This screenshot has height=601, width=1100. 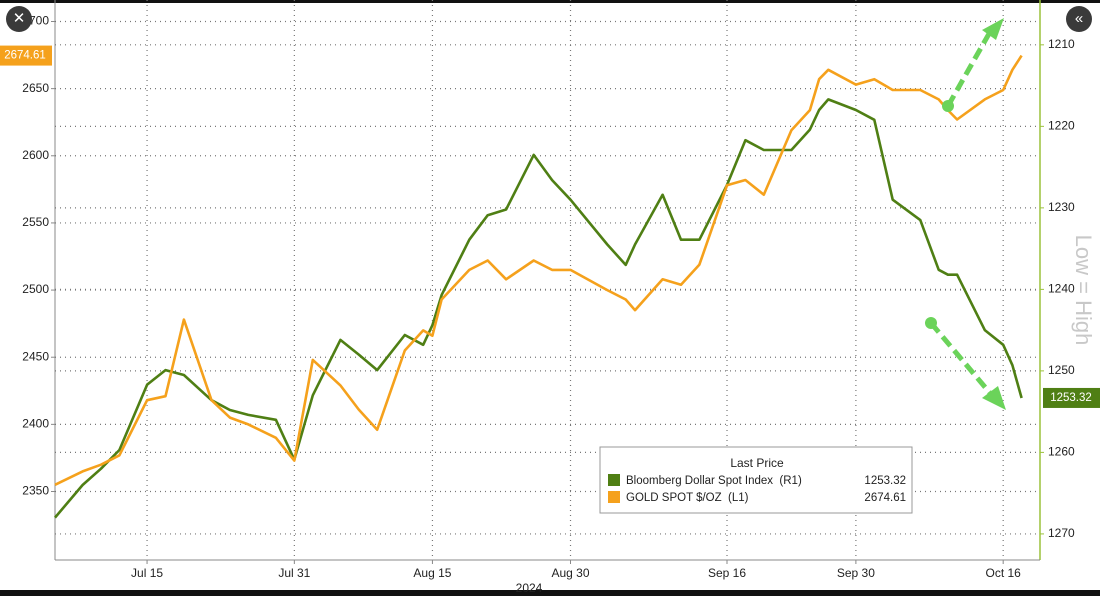 I want to click on y-tick-label: 2500, so click(x=35, y=289).